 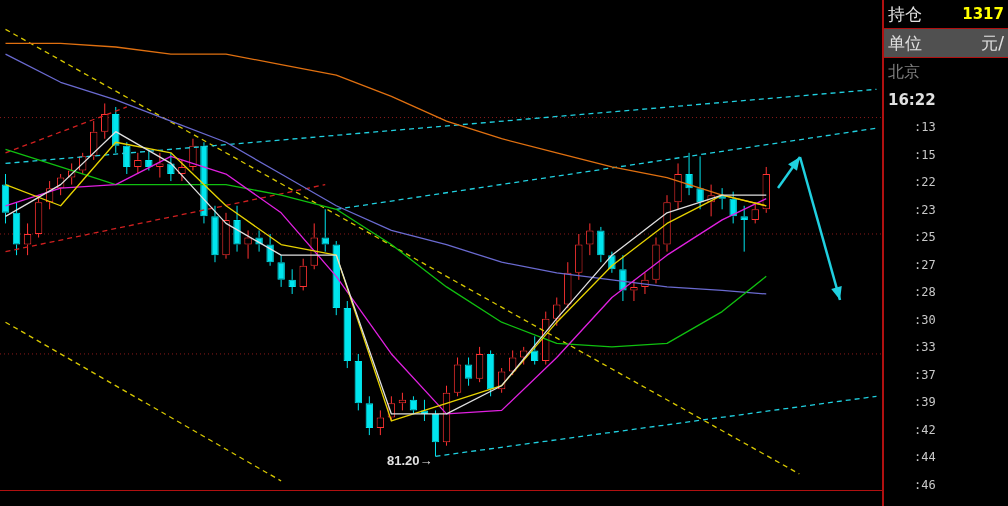 What do you see at coordinates (925, 292) in the screenshot?
I see `text: :28` at bounding box center [925, 292].